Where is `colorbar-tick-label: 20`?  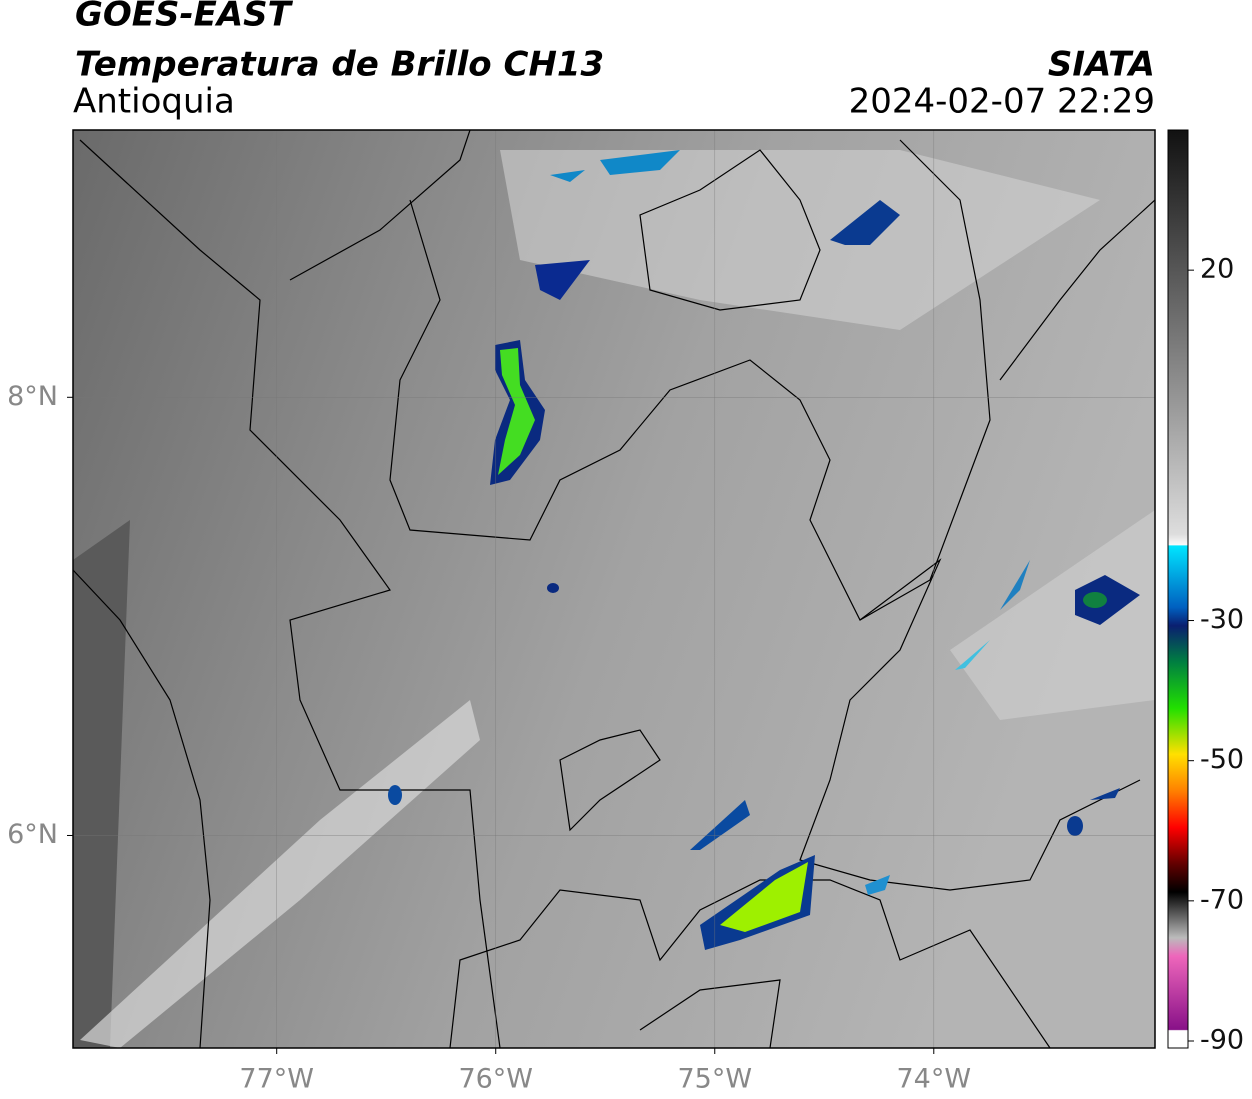
colorbar-tick-label: 20 is located at coordinates (1217, 269).